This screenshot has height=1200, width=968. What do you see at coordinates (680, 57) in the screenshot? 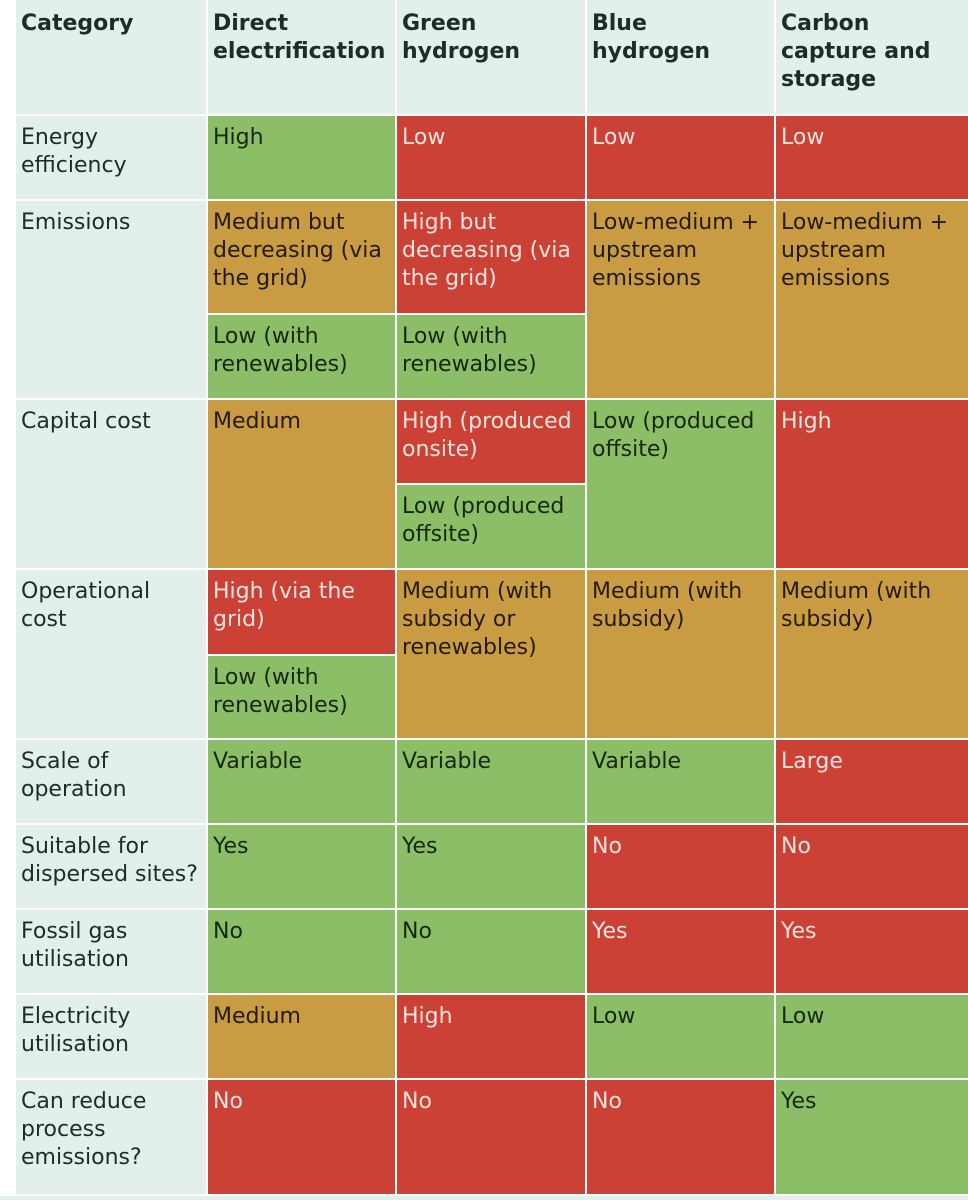
I see `header-blue-hydrogen: Blue hydrogen` at bounding box center [680, 57].